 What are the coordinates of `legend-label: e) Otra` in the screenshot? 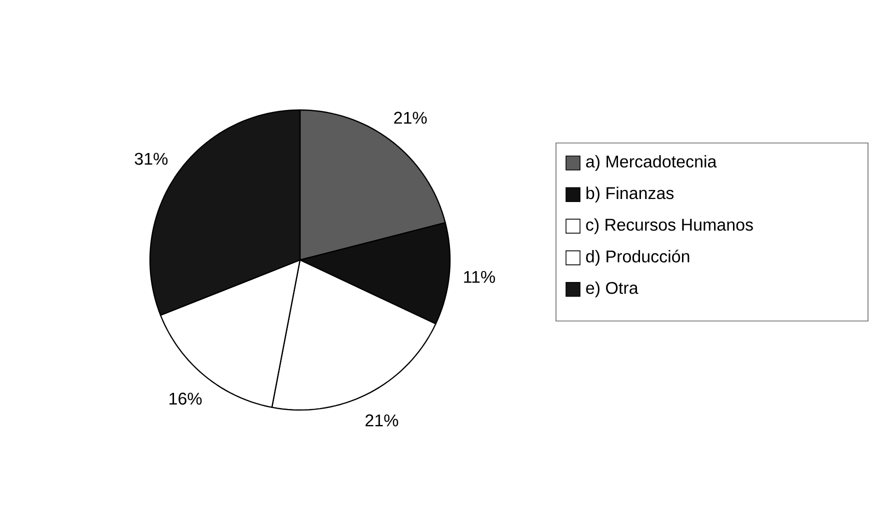 It's located at (612, 289).